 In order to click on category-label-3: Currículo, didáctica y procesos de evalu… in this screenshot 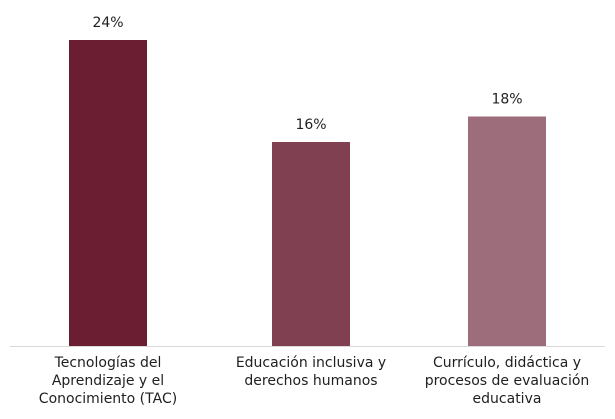, I will do `click(507, 381)`.